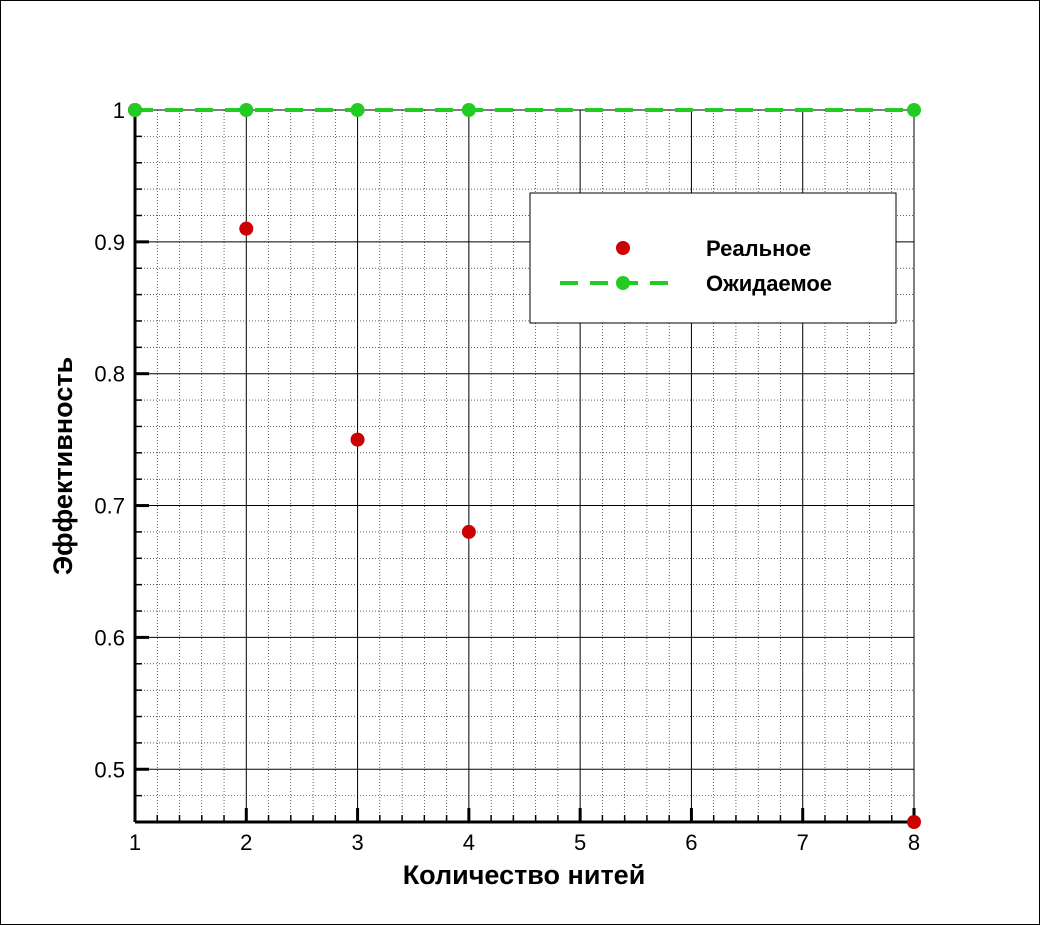 This screenshot has width=1040, height=925. I want to click on y-tick-label: 0.8, so click(109, 374).